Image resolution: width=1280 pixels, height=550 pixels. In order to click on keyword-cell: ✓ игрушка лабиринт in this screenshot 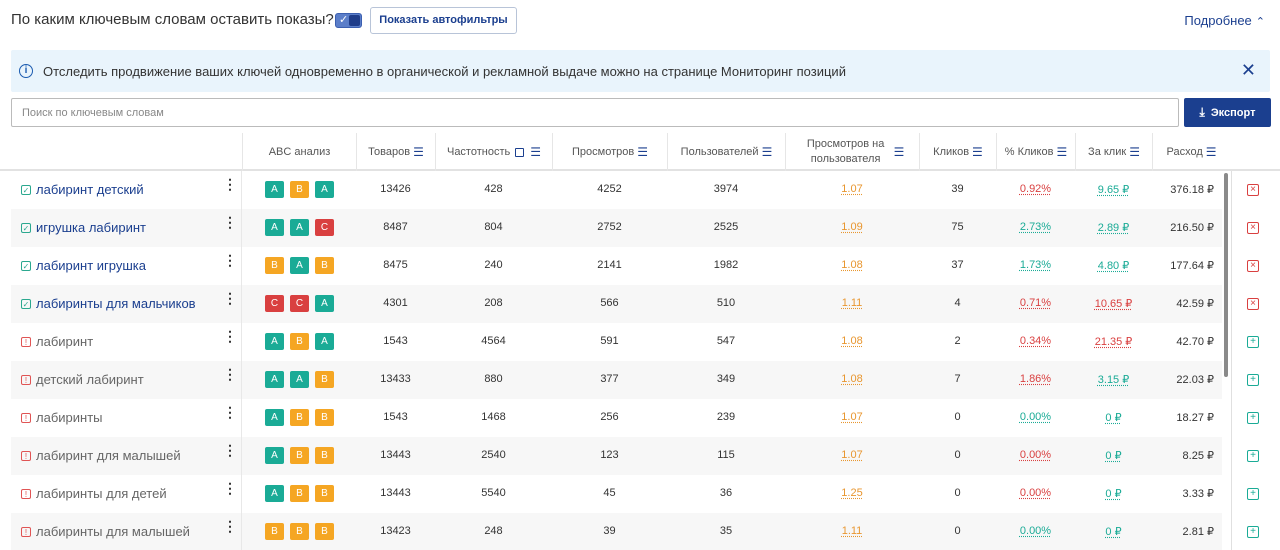, I will do `click(83, 227)`.